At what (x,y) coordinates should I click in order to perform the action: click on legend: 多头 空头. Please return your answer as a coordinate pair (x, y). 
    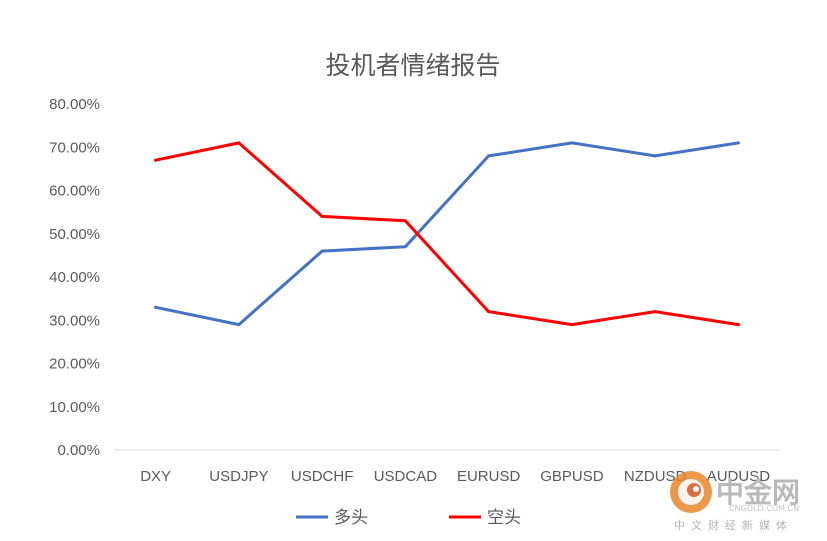
    Looking at the image, I should click on (408, 518).